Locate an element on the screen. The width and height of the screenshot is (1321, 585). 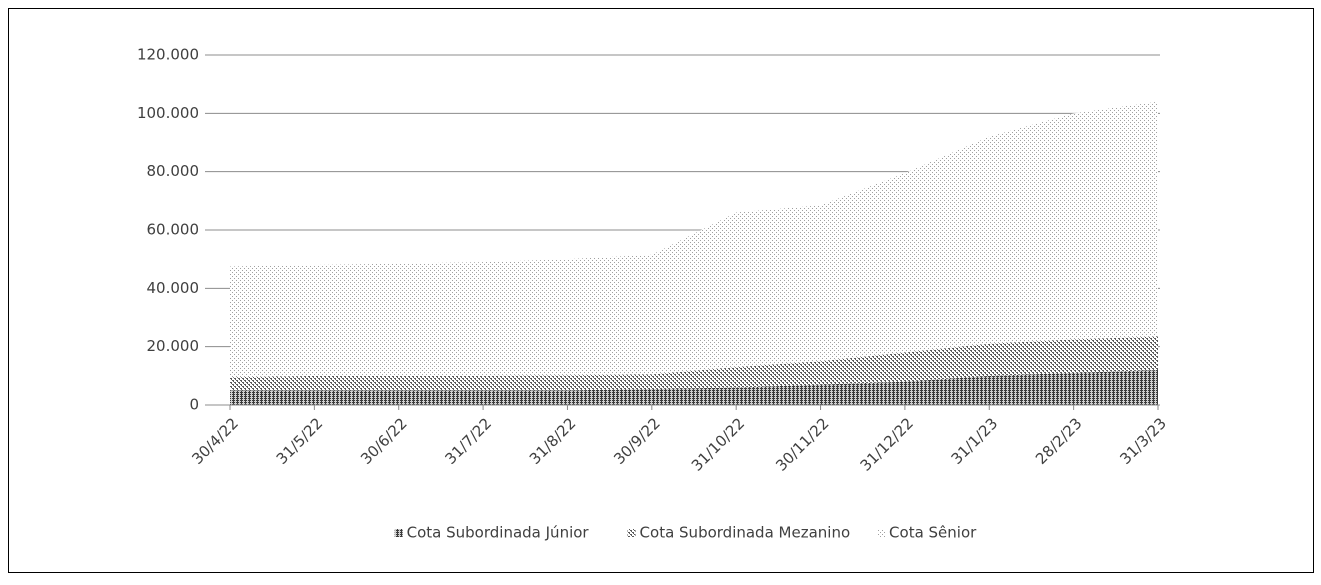
y-tick-label: 120.000 is located at coordinates (168, 55).